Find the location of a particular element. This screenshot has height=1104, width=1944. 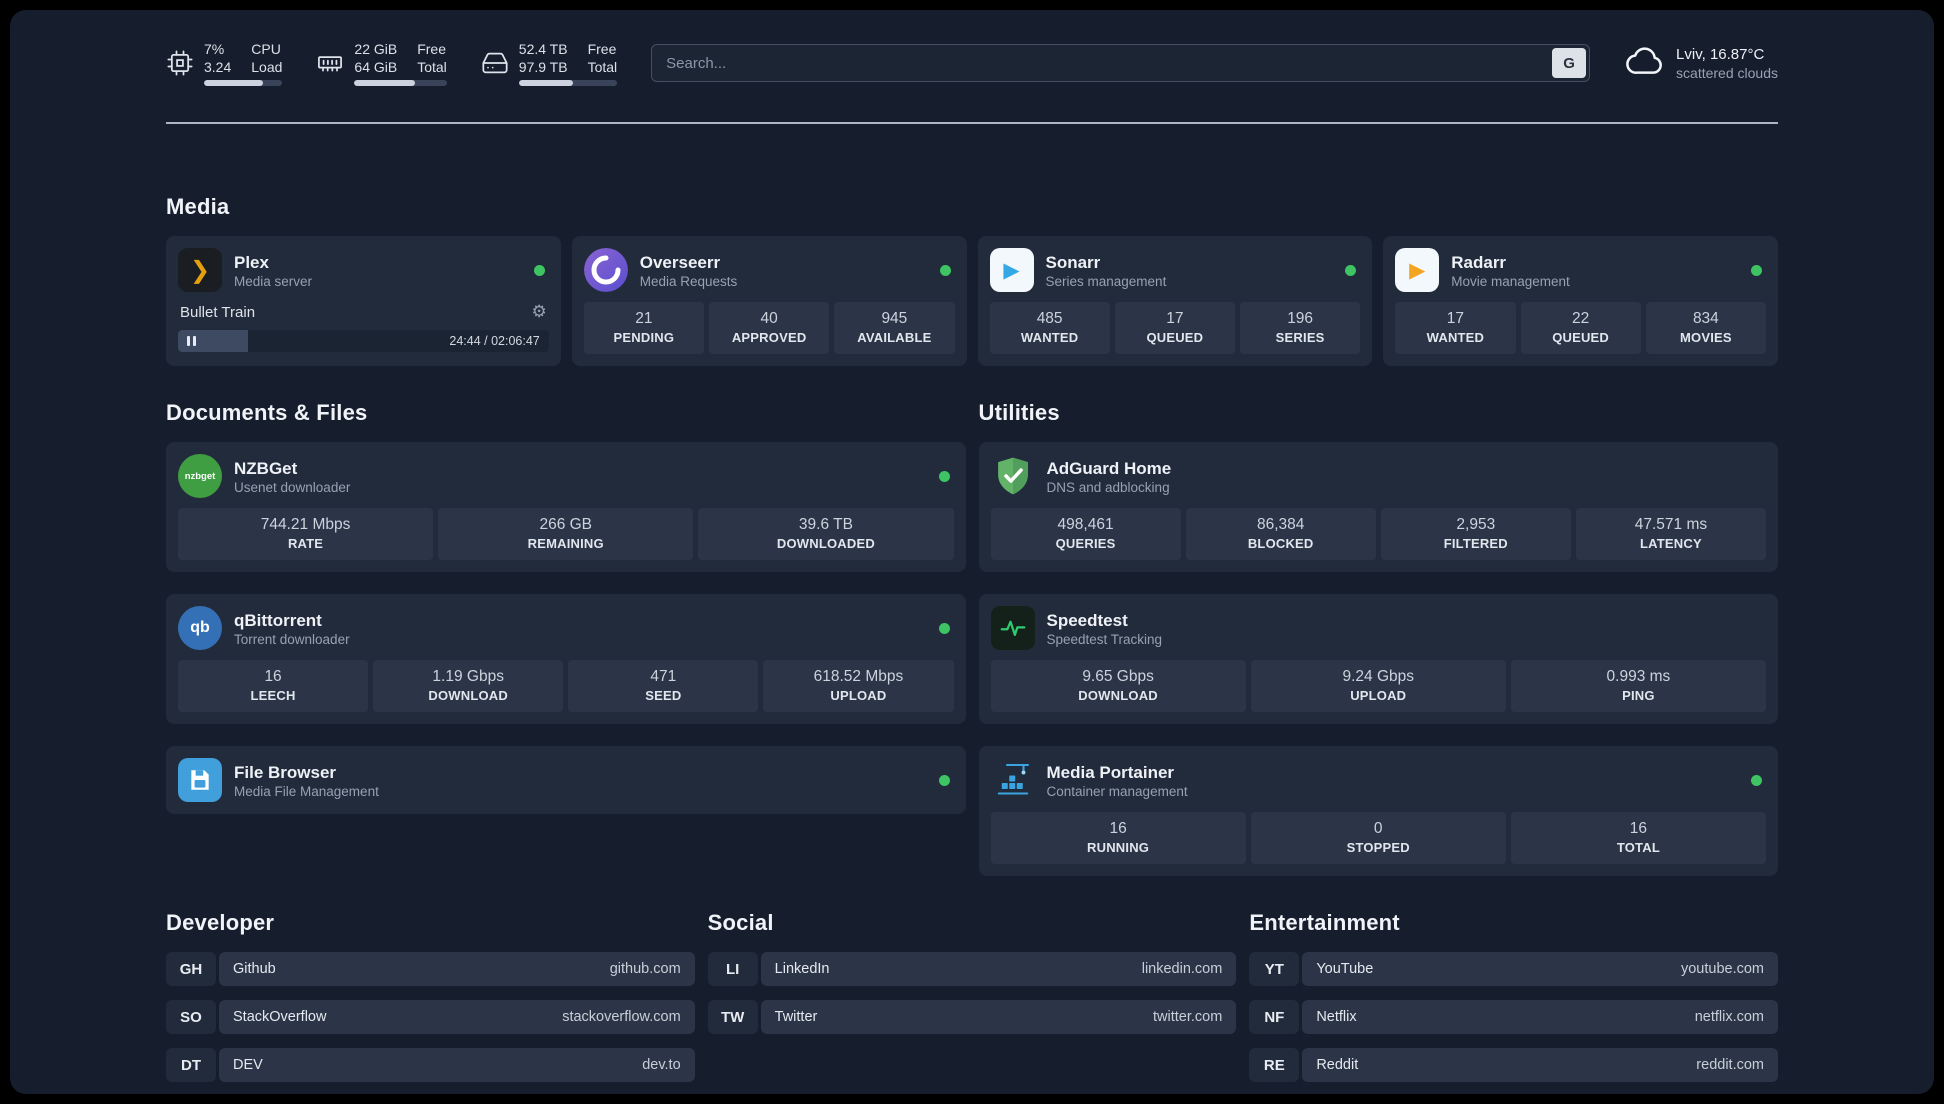

stat-seed: 471 SEED is located at coordinates (663, 686).